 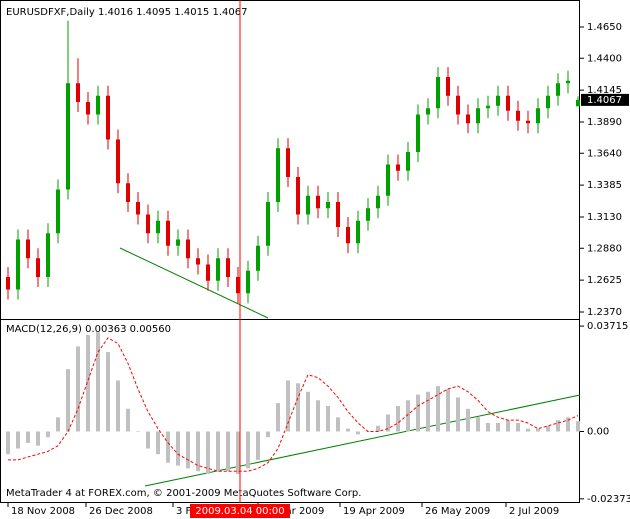 What do you see at coordinates (604, 248) in the screenshot?
I see `y-tick-label: 1.2880` at bounding box center [604, 248].